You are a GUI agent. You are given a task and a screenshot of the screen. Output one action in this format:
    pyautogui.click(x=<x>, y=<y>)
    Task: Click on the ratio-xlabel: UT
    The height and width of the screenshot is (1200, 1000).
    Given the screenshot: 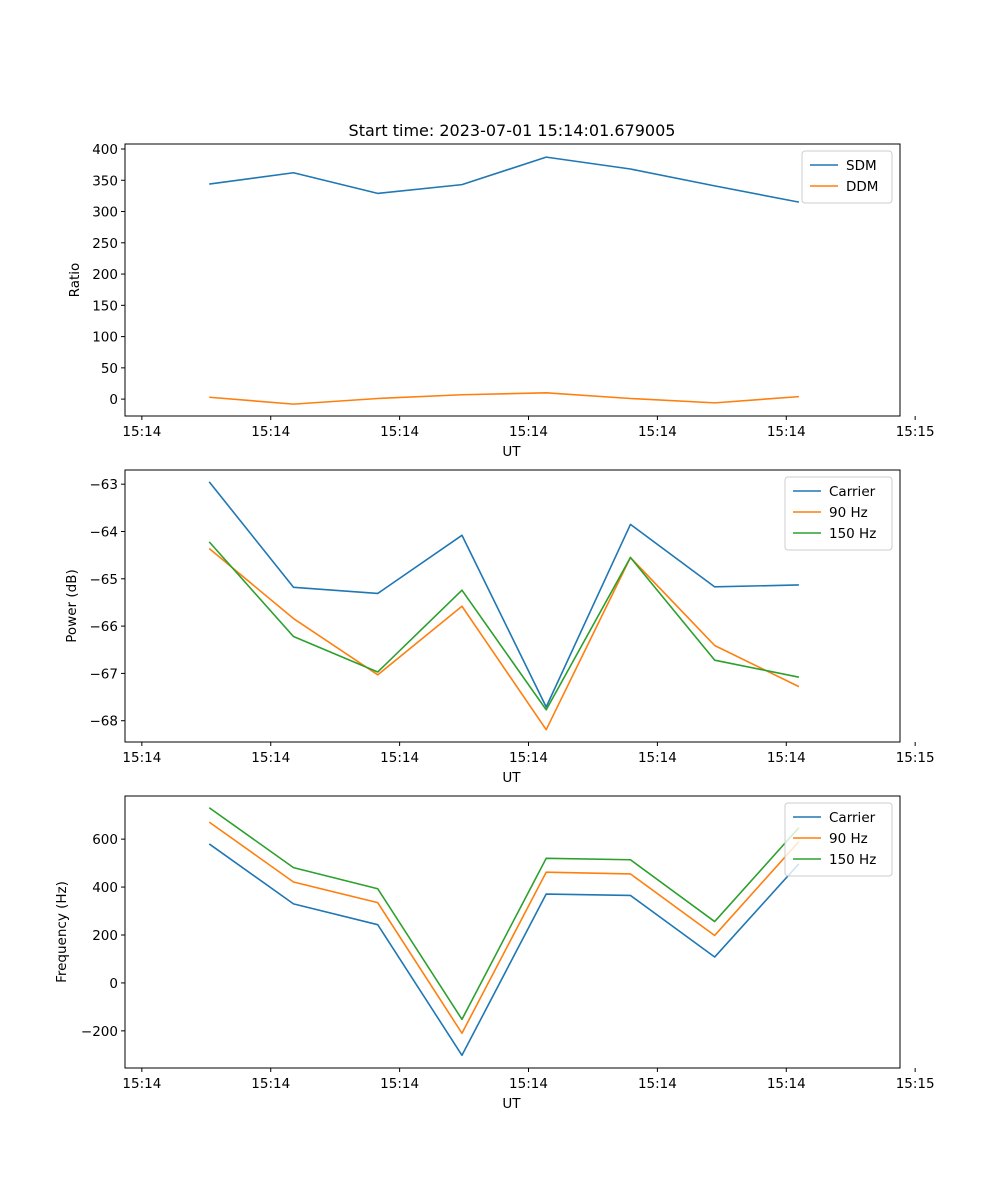 What is the action you would take?
    pyautogui.click(x=511, y=452)
    